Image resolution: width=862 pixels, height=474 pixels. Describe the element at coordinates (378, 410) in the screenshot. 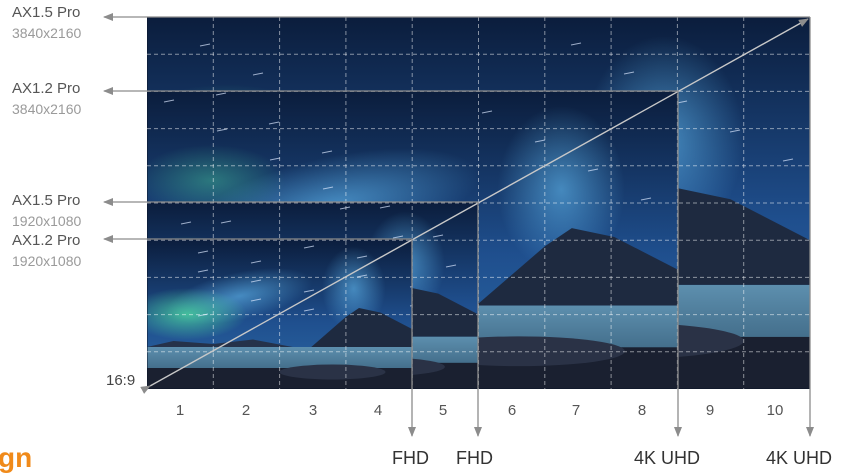

I see `column-number-4: 4` at that location.